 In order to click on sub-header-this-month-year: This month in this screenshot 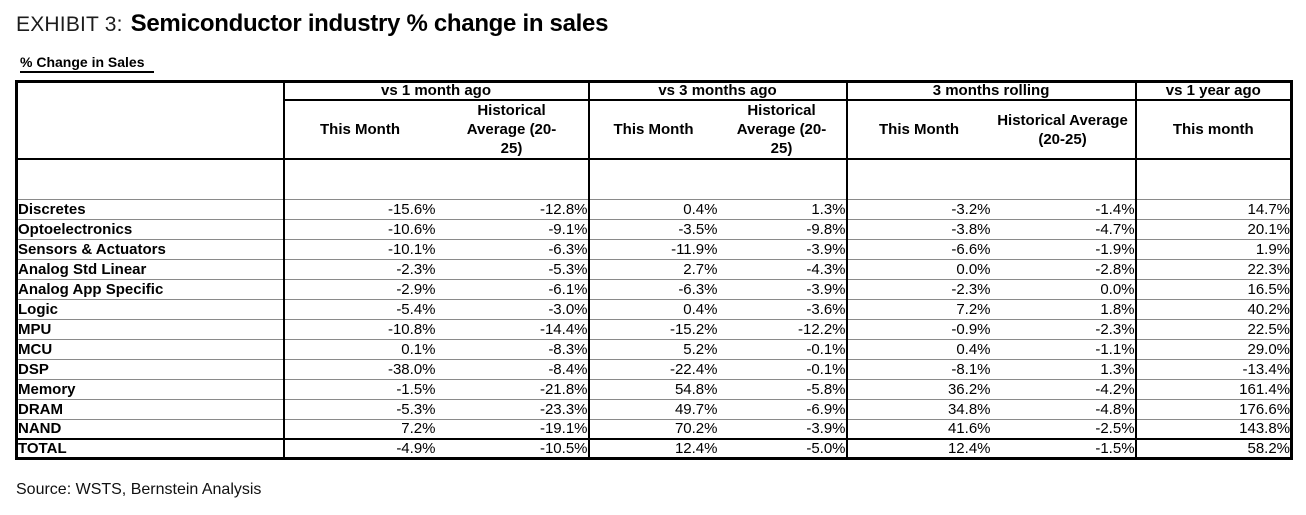, I will do `click(1213, 129)`.